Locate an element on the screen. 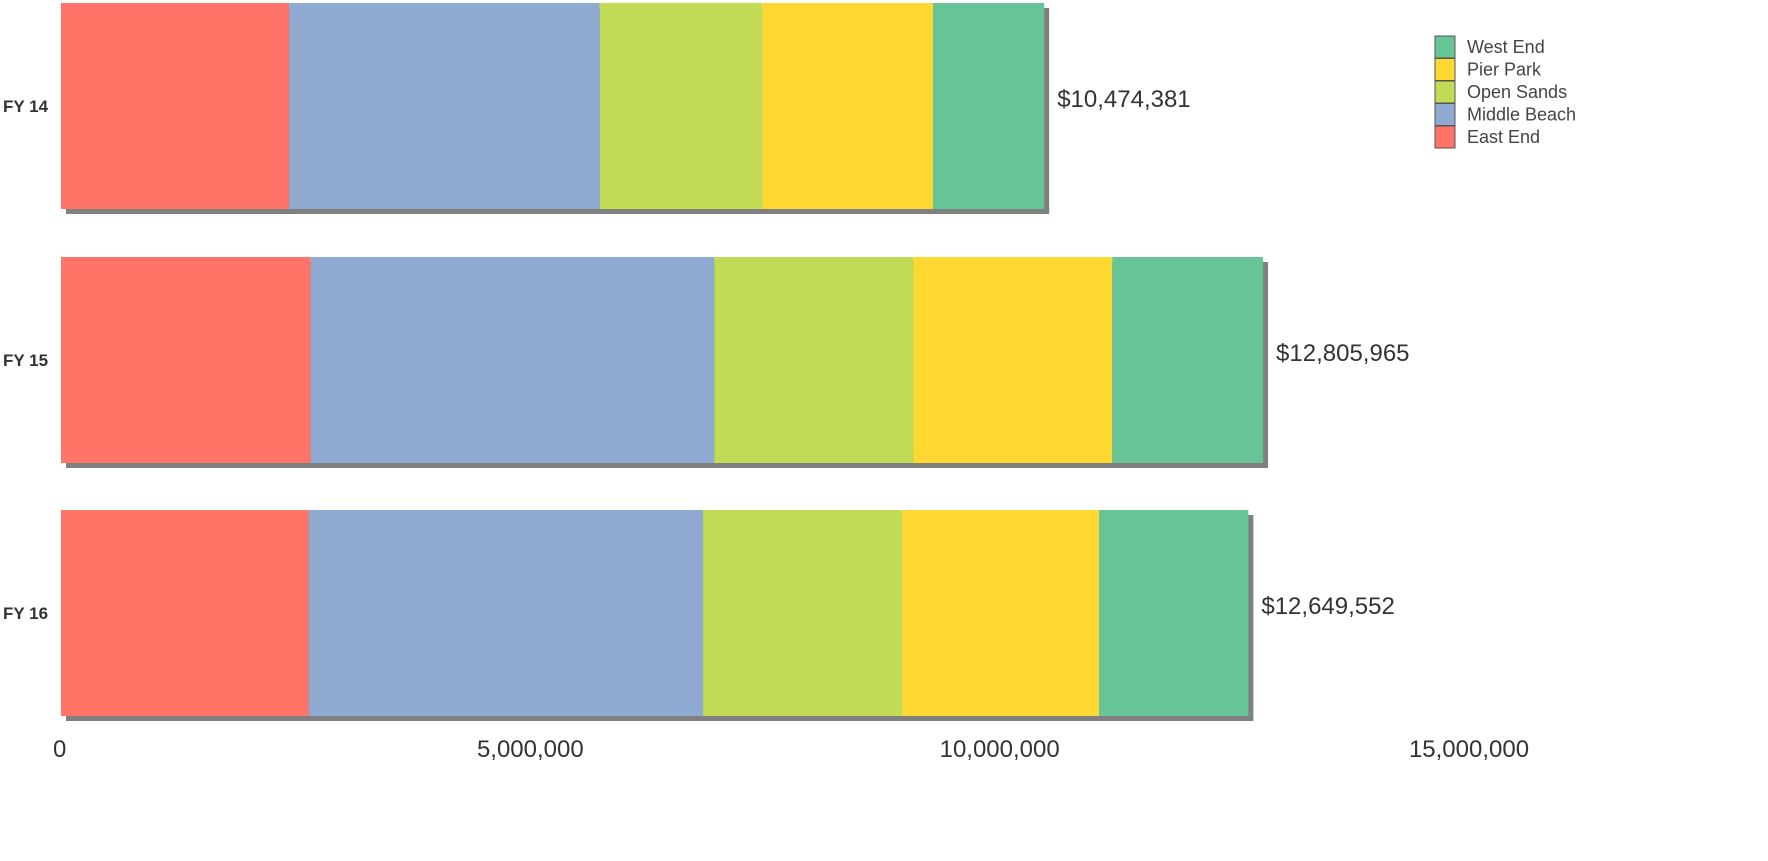 The width and height of the screenshot is (1768, 861). category-labels: FY 14 FY 15 FY 16 is located at coordinates (26, 360).